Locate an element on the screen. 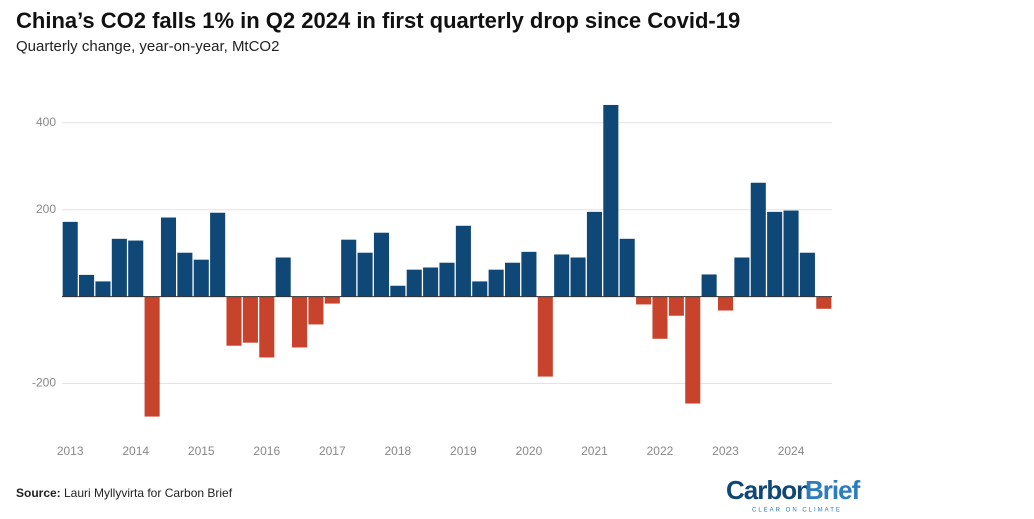 The image size is (1034, 519). logo-first: Carbon is located at coordinates (768, 490).